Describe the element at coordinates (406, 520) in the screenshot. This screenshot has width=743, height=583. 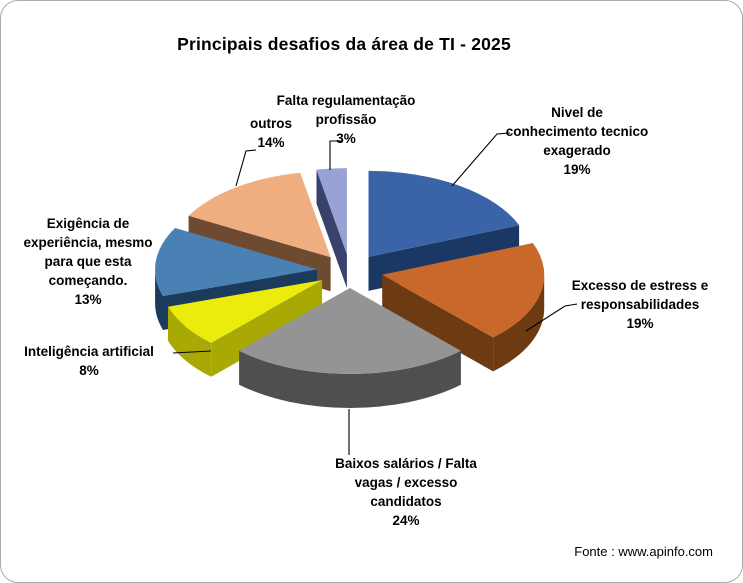
I see `callout-line: 24%` at that location.